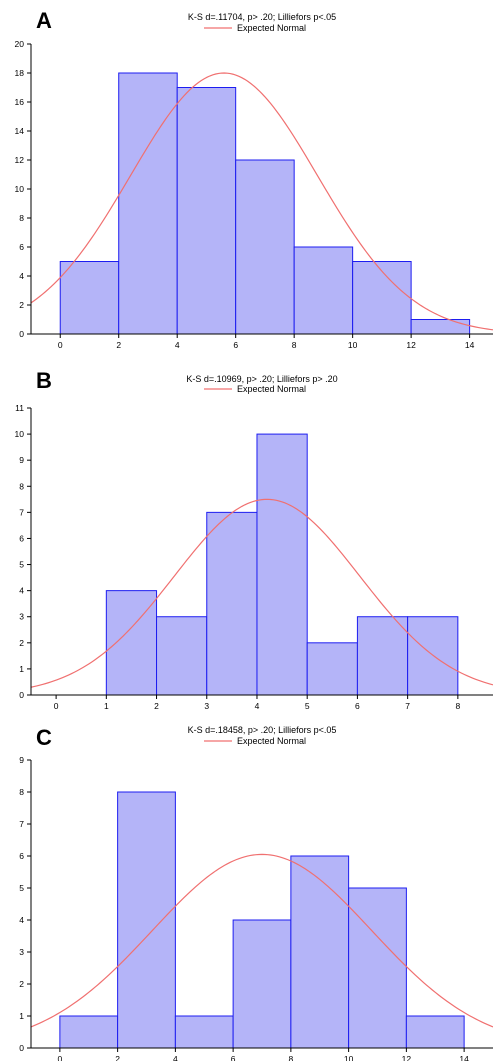 The image size is (493, 1061). Describe the element at coordinates (20, 102) in the screenshot. I see `y-tick-label: 16` at that location.